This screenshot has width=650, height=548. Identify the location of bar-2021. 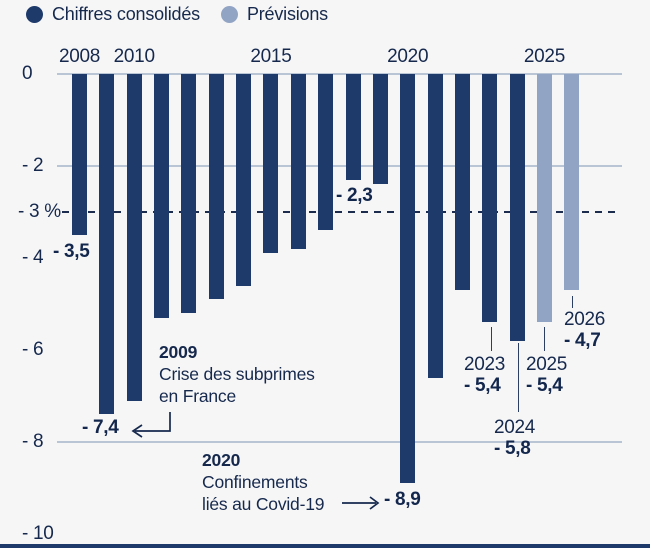
(435, 226).